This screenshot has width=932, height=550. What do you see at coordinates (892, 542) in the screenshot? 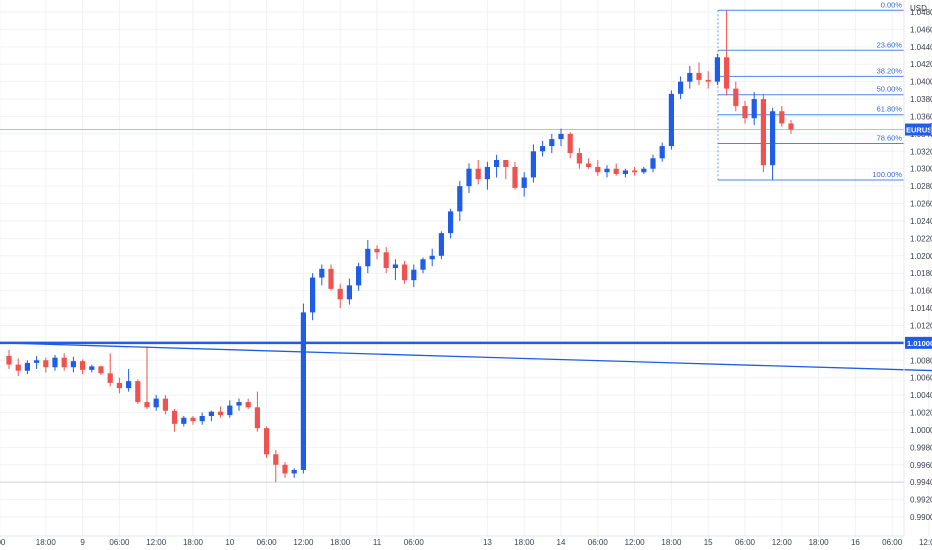
I see `time-tick-label: 06:00` at bounding box center [892, 542].